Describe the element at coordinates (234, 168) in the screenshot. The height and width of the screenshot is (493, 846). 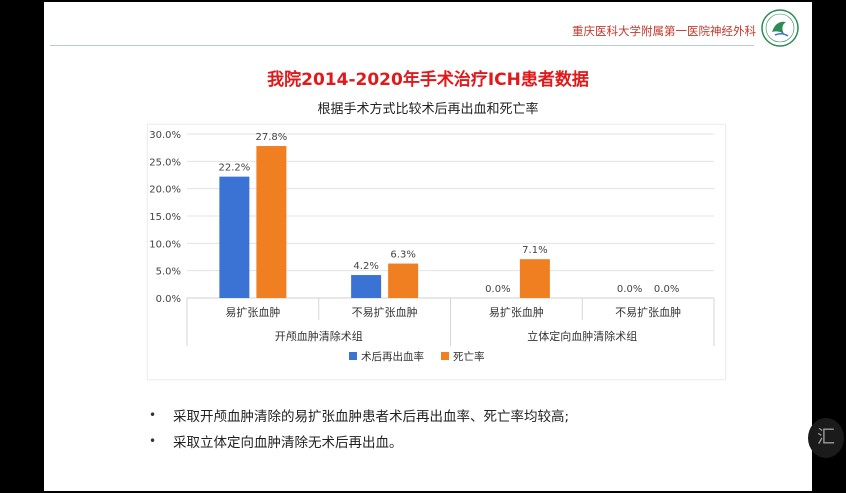
I see `data-label: 22.2%` at that location.